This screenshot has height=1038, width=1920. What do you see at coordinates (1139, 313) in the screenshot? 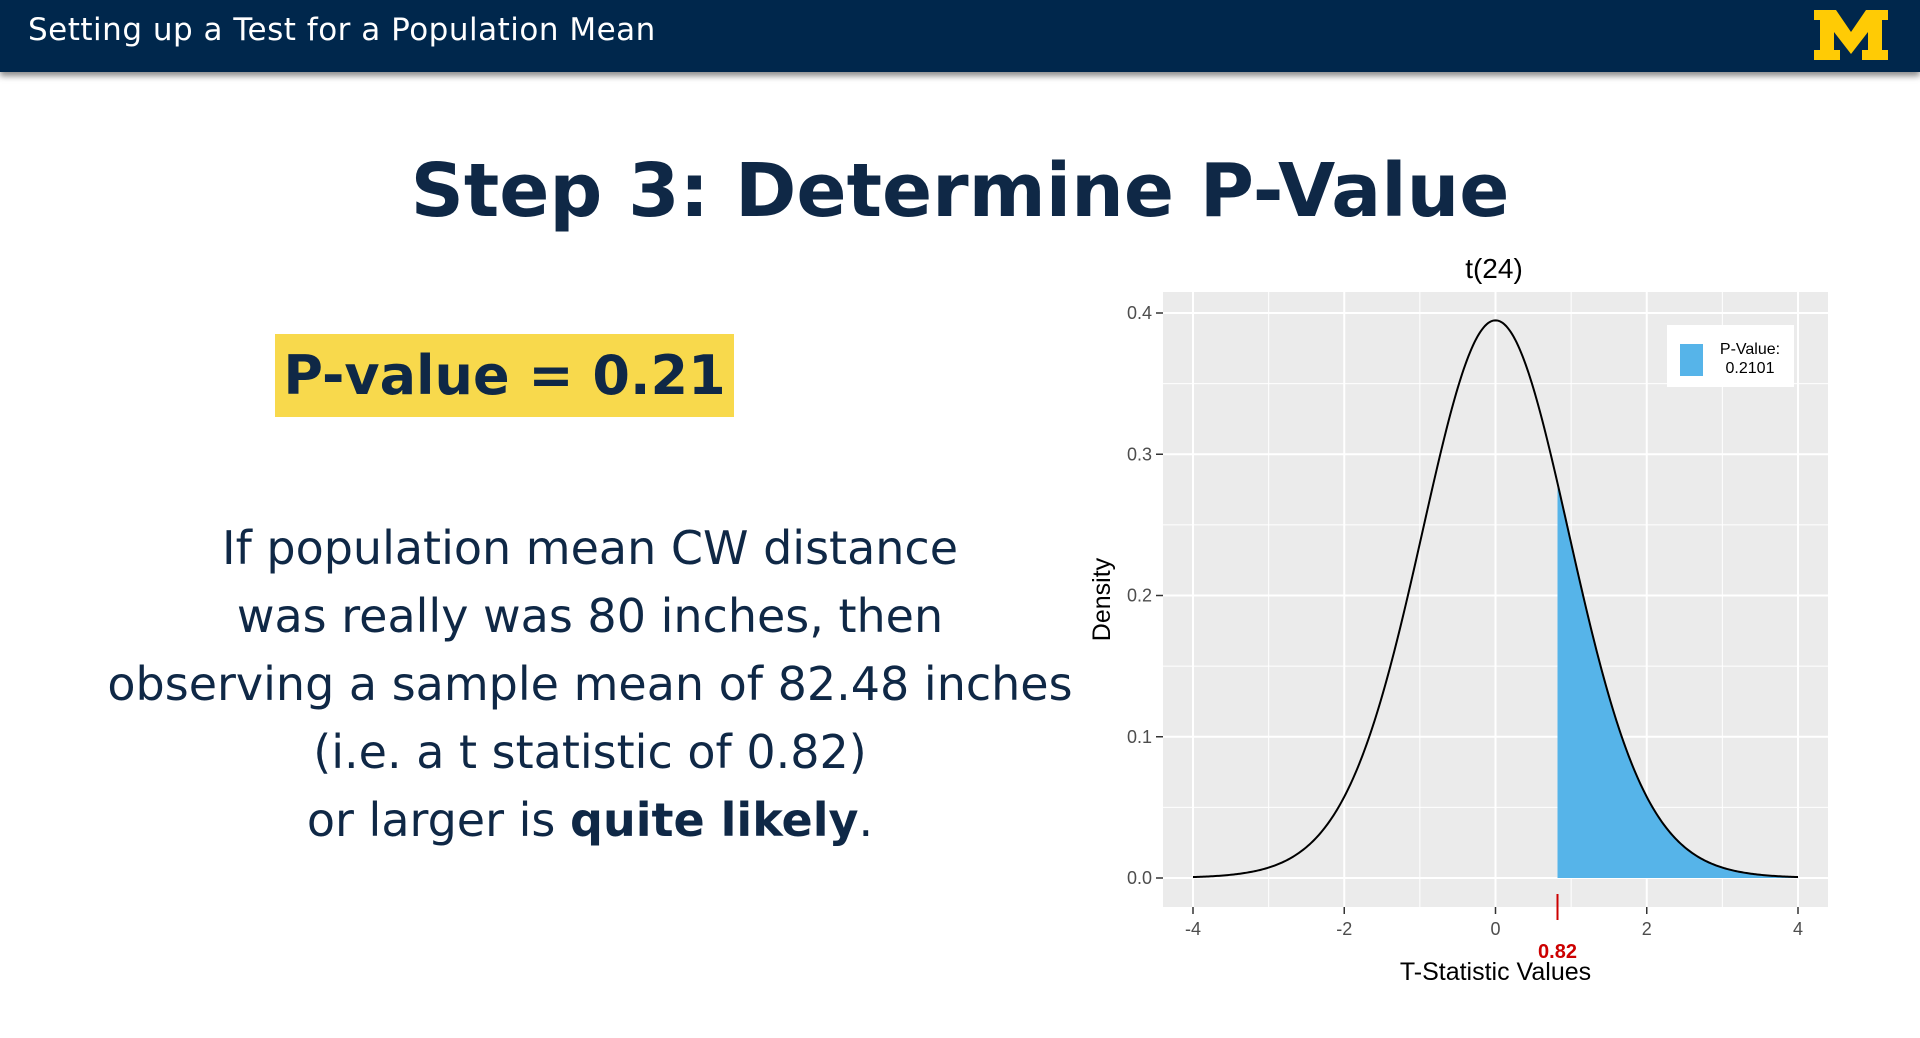
I see `y-tick-label: 0.4` at bounding box center [1139, 313].